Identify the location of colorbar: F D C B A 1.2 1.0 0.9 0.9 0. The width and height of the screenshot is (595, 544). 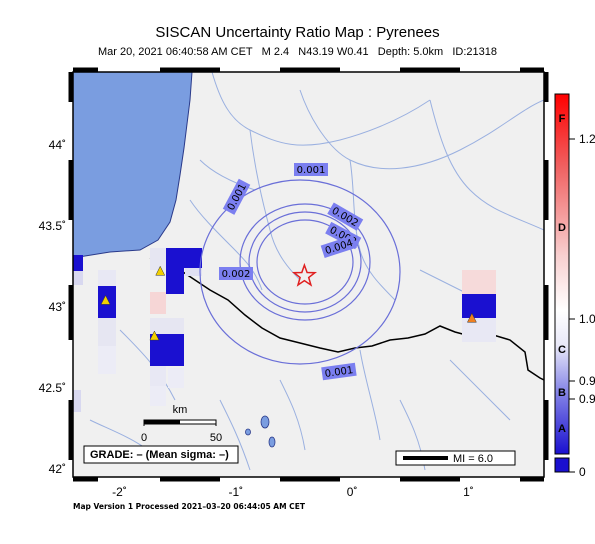
(574, 286).